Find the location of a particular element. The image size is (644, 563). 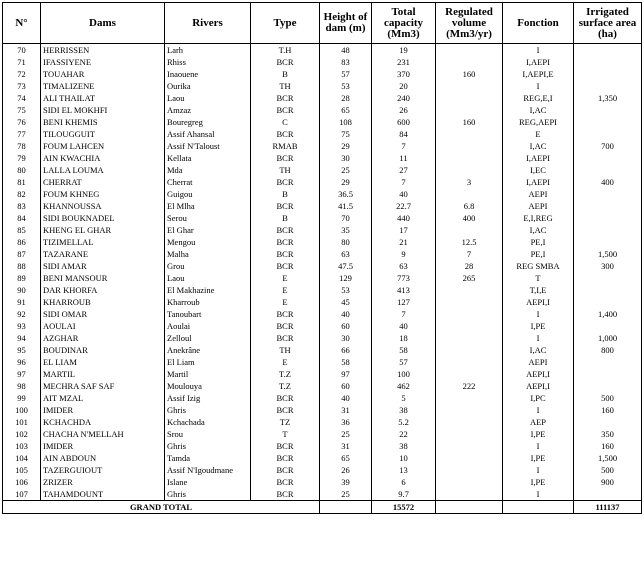

cell: TAZERGUIOUT is located at coordinates (102, 470).